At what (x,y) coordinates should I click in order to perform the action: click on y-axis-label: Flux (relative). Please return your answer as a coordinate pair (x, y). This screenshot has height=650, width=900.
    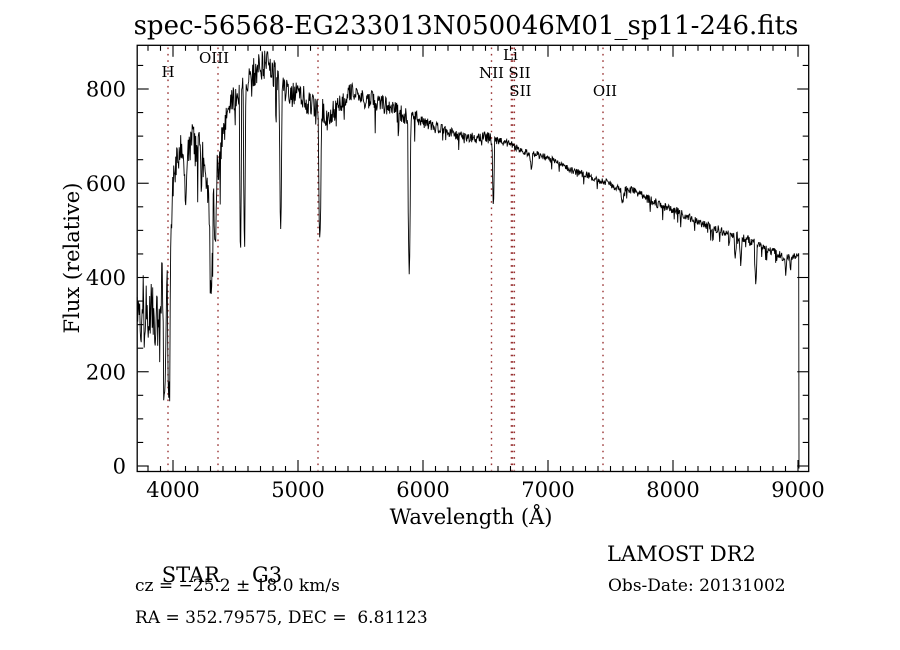
    Looking at the image, I should click on (72, 258).